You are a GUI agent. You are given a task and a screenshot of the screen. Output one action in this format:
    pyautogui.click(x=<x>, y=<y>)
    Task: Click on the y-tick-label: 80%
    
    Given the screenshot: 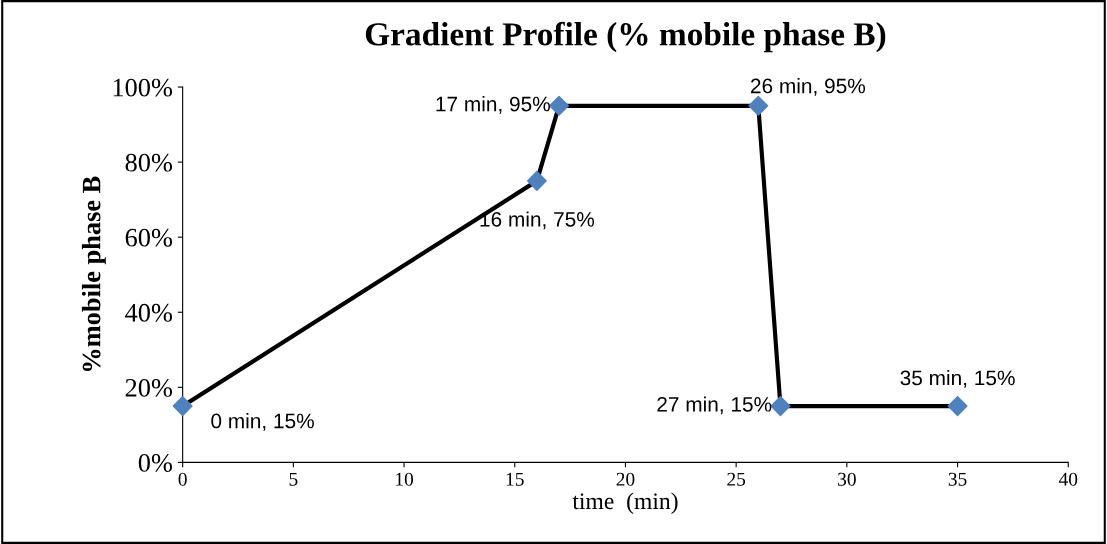 What is the action you would take?
    pyautogui.click(x=149, y=162)
    